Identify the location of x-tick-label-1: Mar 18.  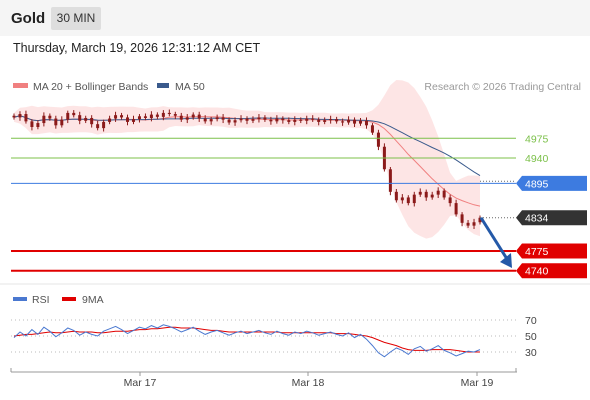
(308, 383).